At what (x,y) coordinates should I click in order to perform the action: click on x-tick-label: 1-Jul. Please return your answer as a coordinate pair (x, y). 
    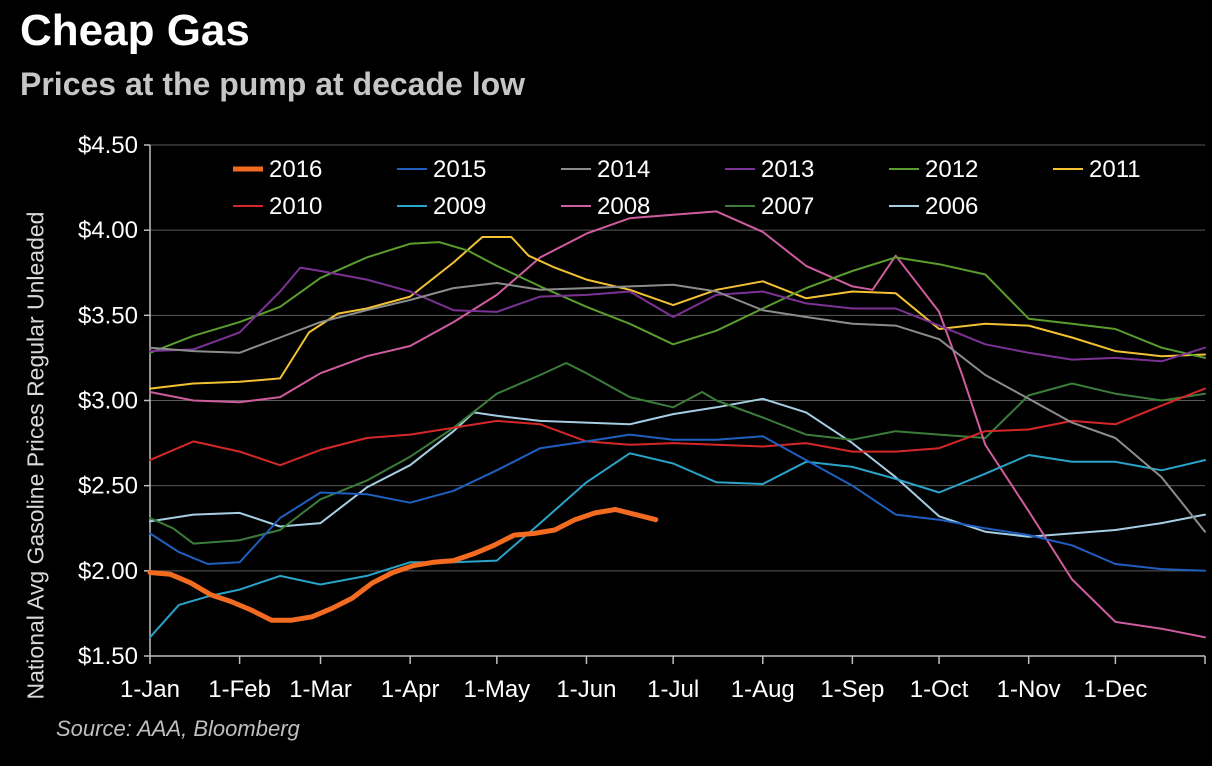
    Looking at the image, I should click on (673, 689).